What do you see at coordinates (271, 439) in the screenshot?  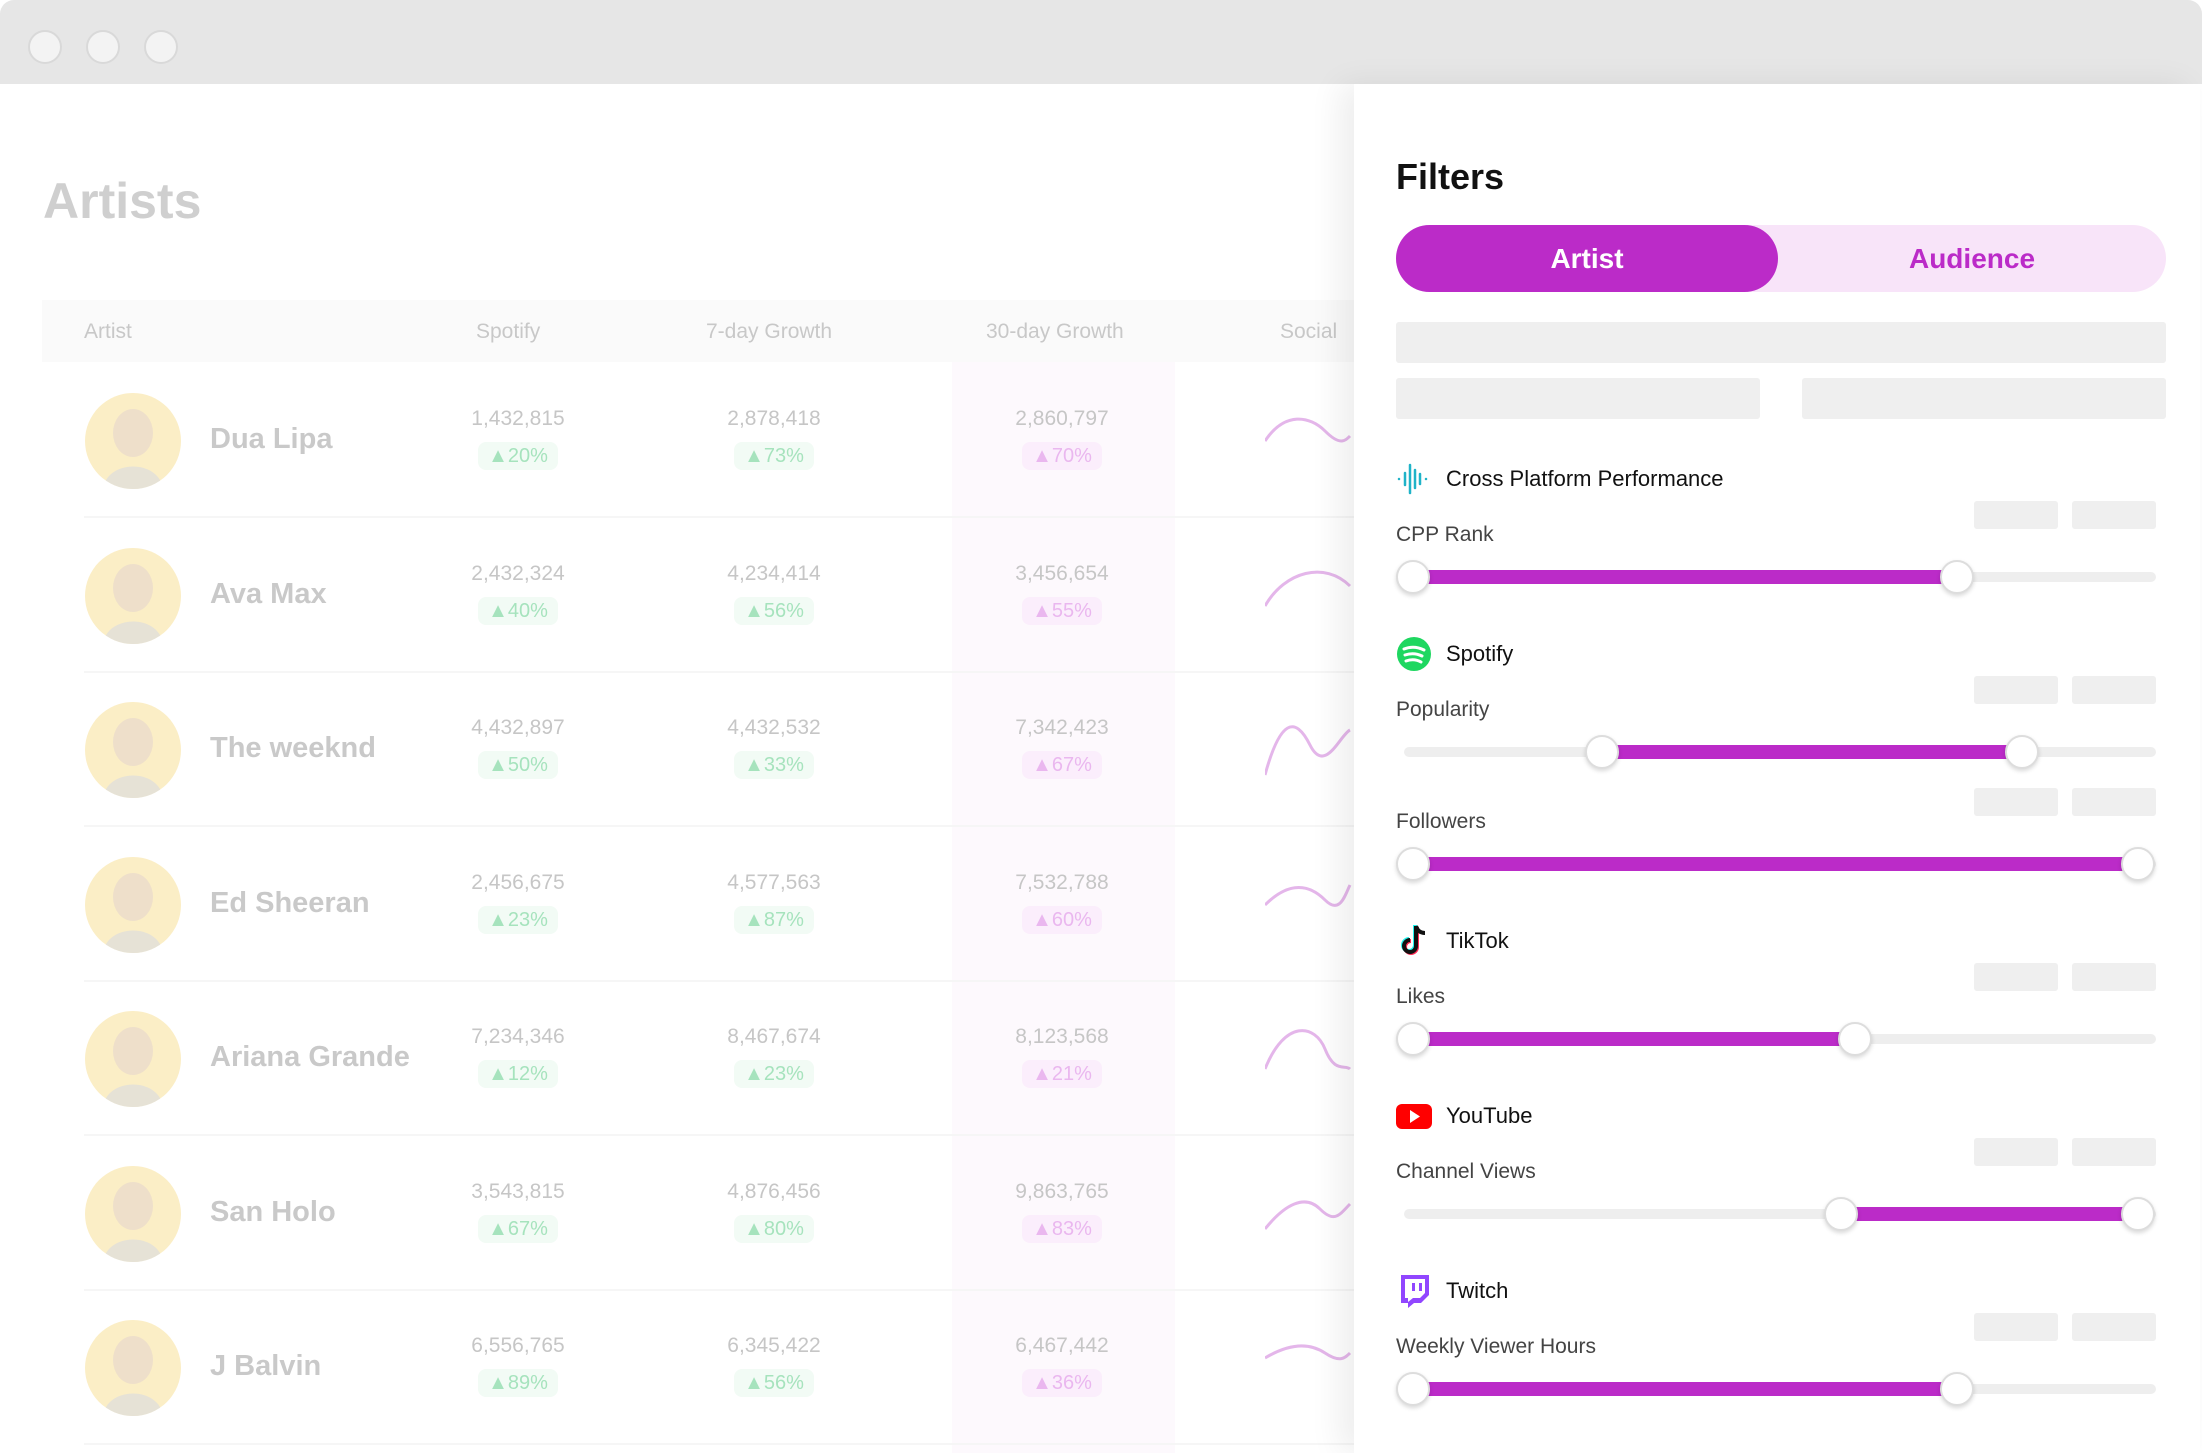 I see `artist-name: Dua Lipa` at bounding box center [271, 439].